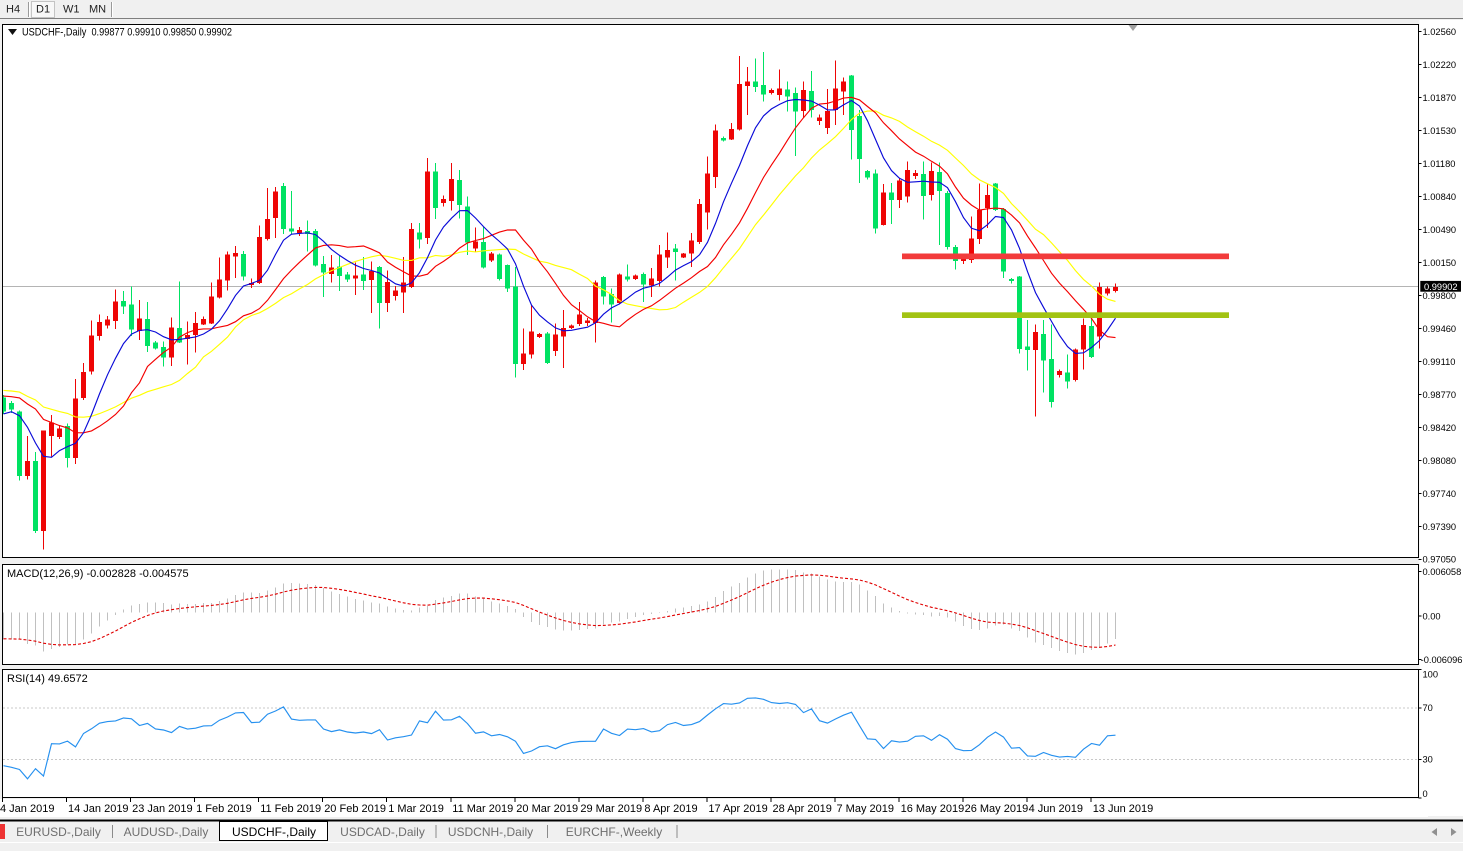 Image resolution: width=1463 pixels, height=851 pixels. I want to click on svg-text: 7 May 2019, so click(865, 809).